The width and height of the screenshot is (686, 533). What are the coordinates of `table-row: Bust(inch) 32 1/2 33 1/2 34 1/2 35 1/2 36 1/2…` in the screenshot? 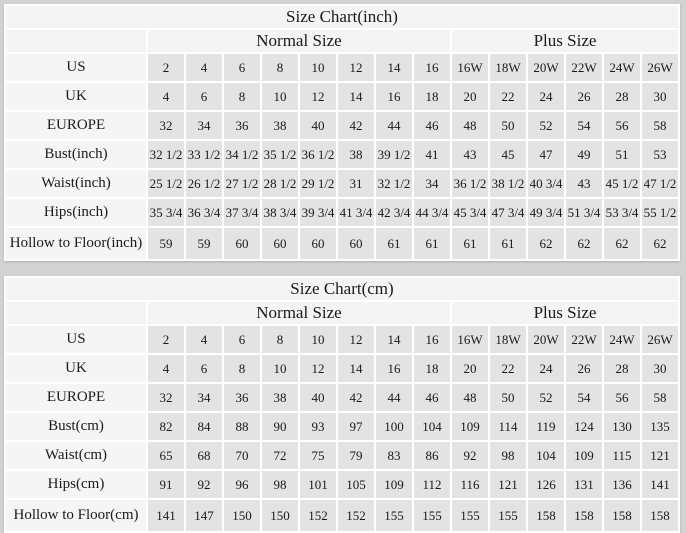 It's located at (342, 154).